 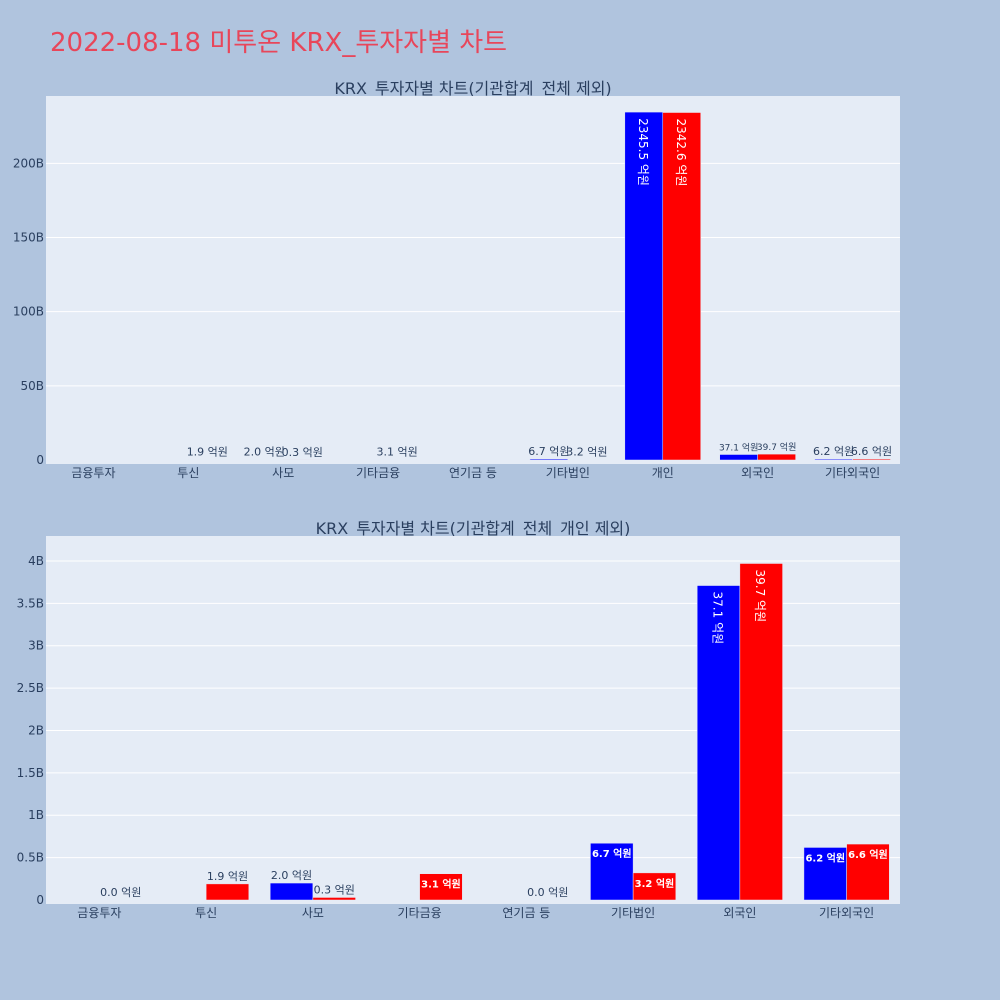 What do you see at coordinates (36, 646) in the screenshot?
I see `y-tick-label: 3B` at bounding box center [36, 646].